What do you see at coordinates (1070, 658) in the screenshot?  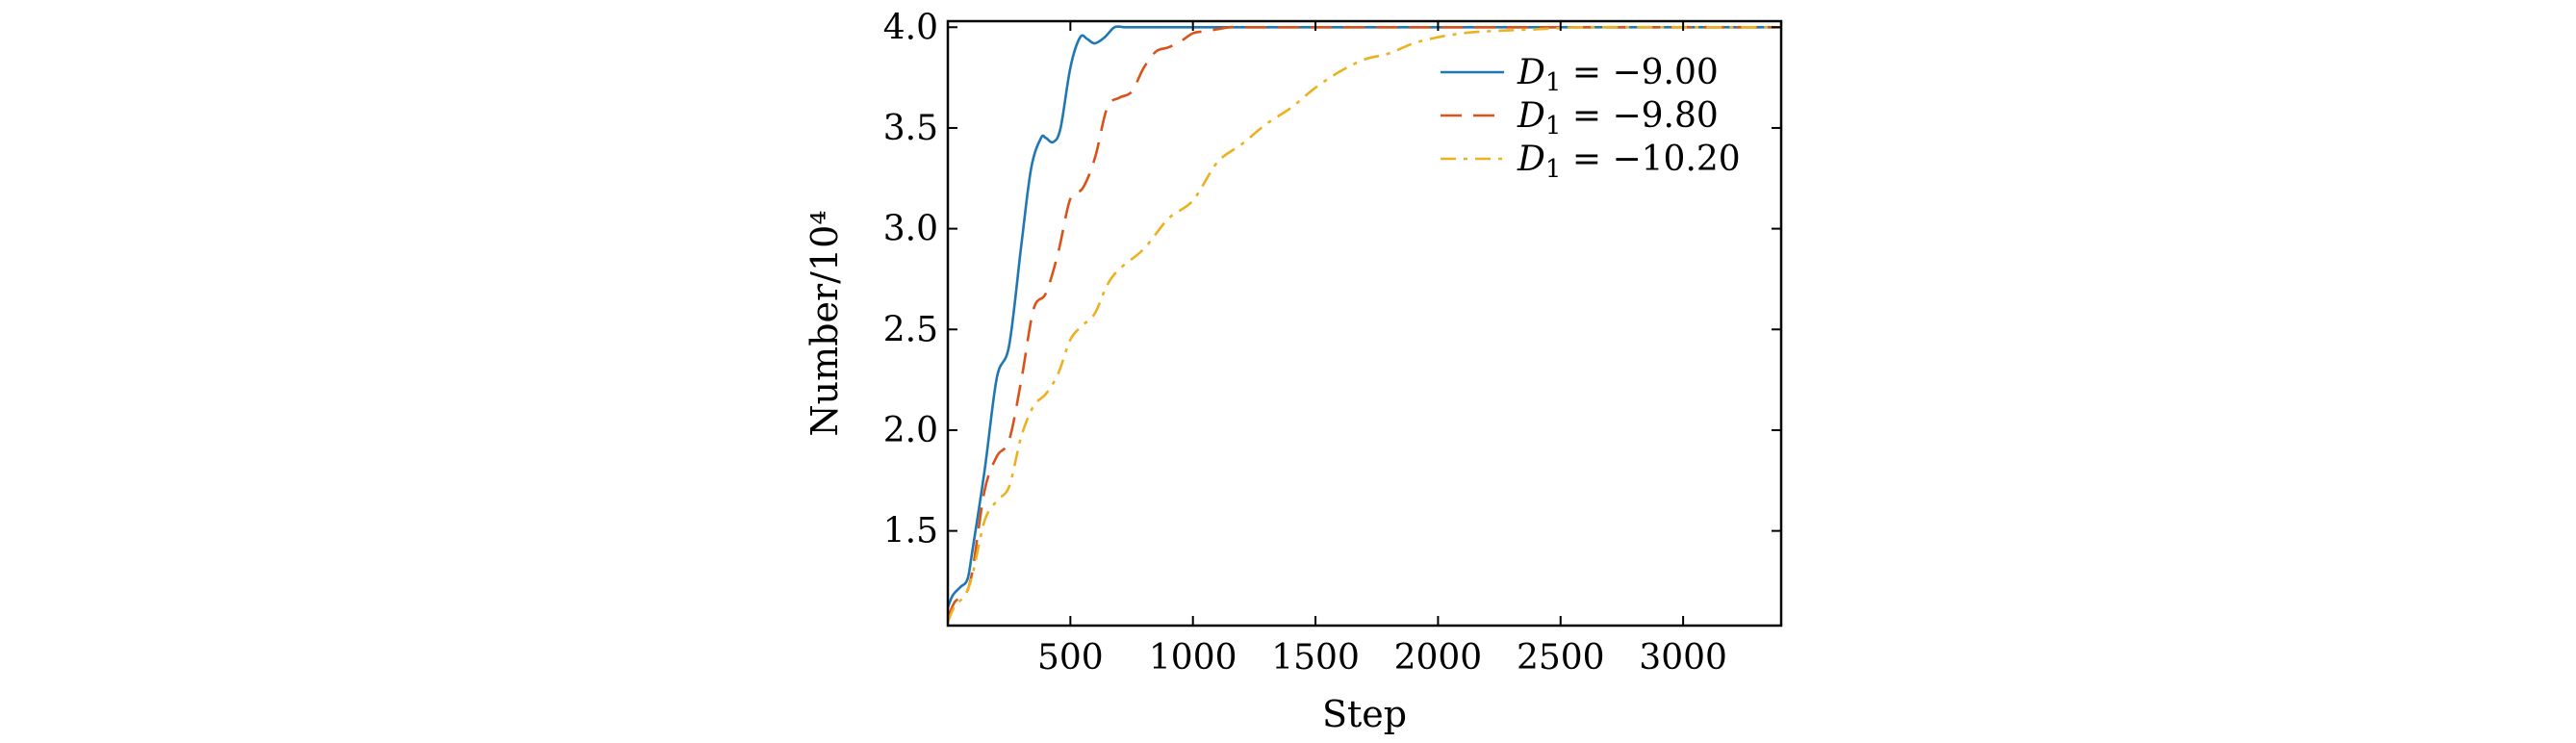 I see `x-tick-label: 500` at bounding box center [1070, 658].